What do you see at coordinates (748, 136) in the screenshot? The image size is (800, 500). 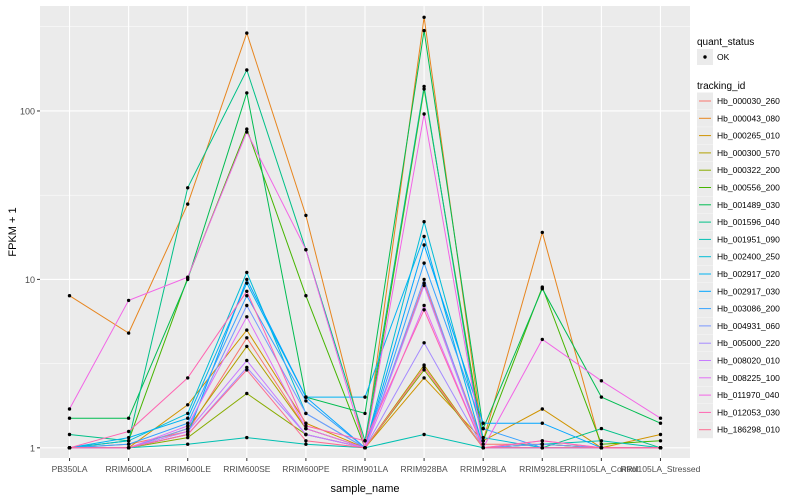 I see `legend-label-series: Hb_000265_010` at bounding box center [748, 136].